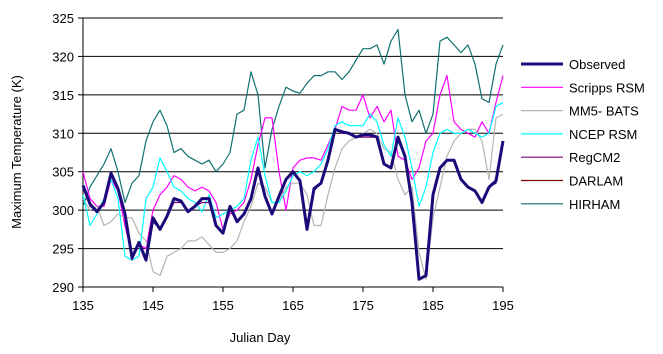 The width and height of the screenshot is (663, 354). What do you see at coordinates (596, 181) in the screenshot?
I see `legend-label-darlam: DARLAM` at bounding box center [596, 181].